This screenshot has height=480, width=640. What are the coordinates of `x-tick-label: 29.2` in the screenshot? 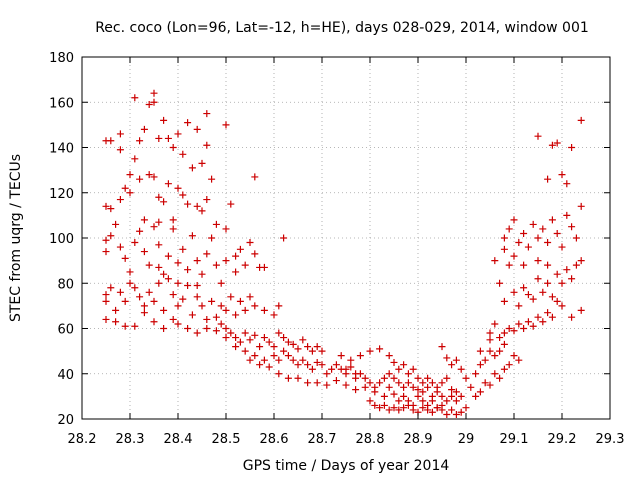 It's located at (562, 439).